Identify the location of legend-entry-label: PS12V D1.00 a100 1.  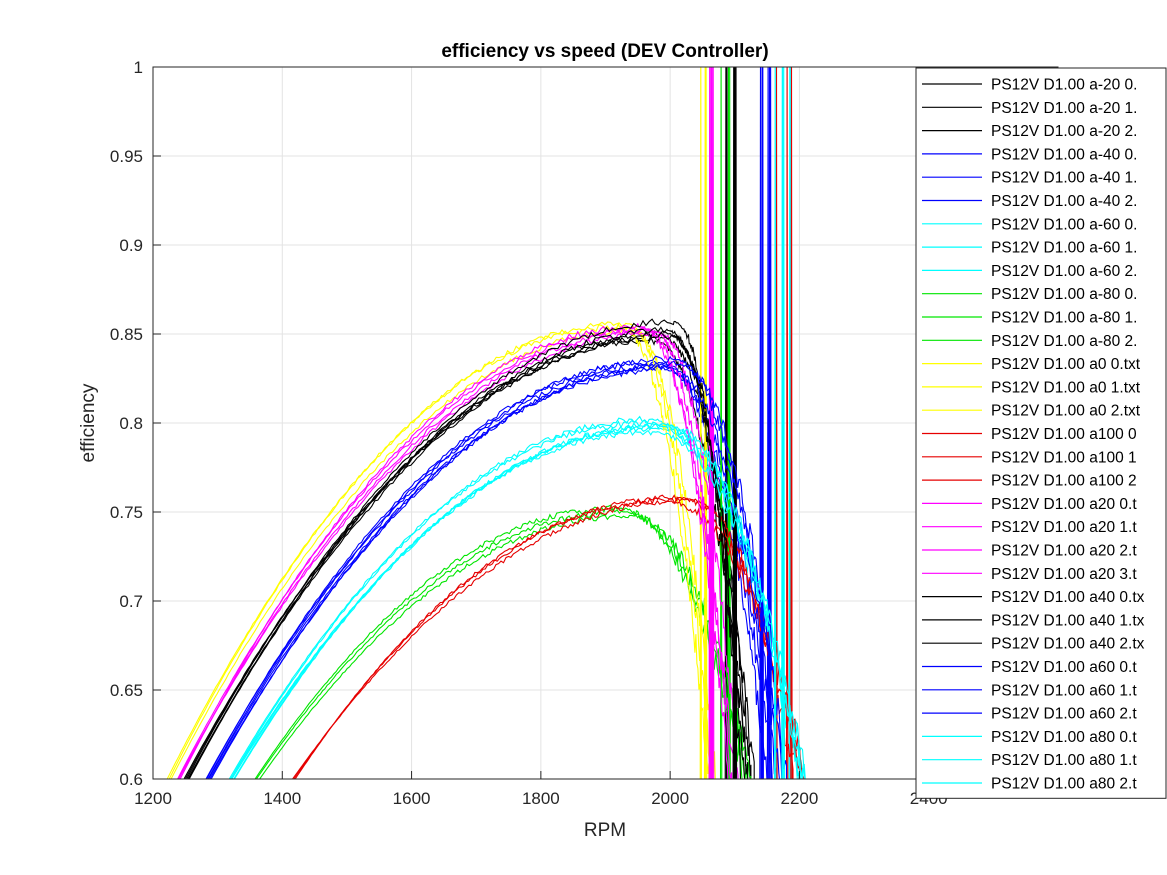
(1064, 457).